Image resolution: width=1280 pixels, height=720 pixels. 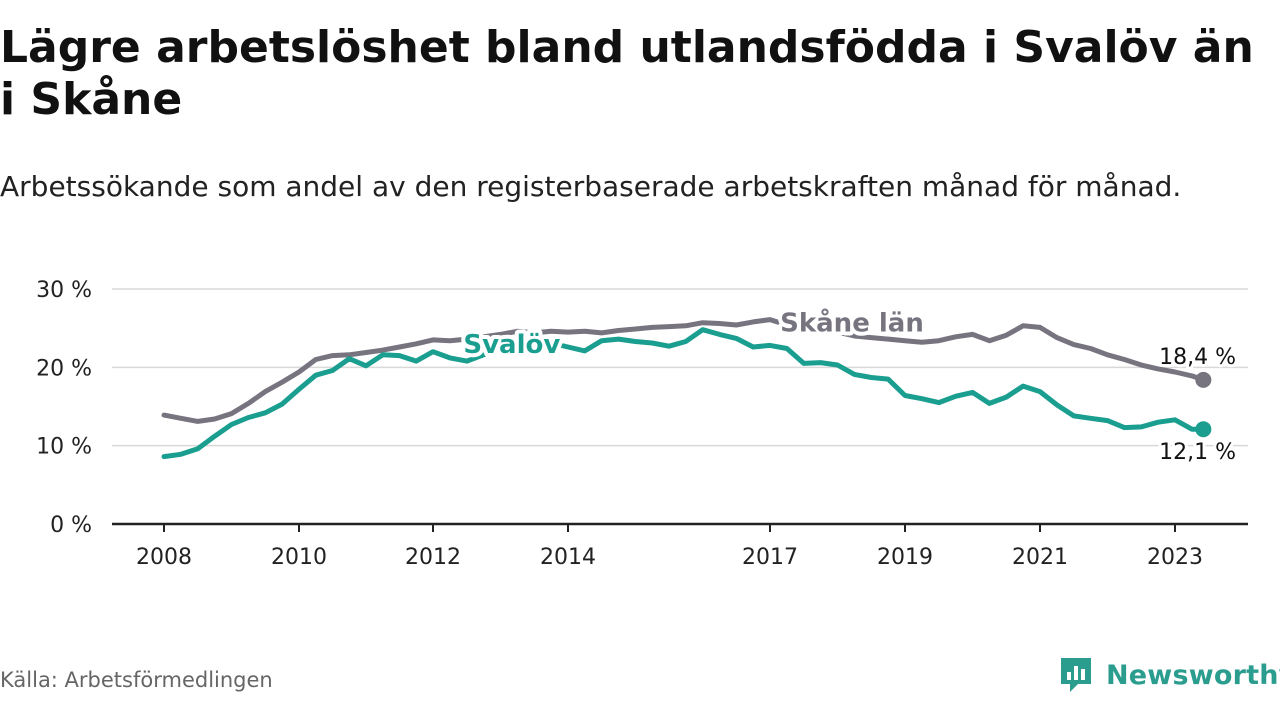 I want to click on y-tick-label: 10 %, so click(x=64, y=447).